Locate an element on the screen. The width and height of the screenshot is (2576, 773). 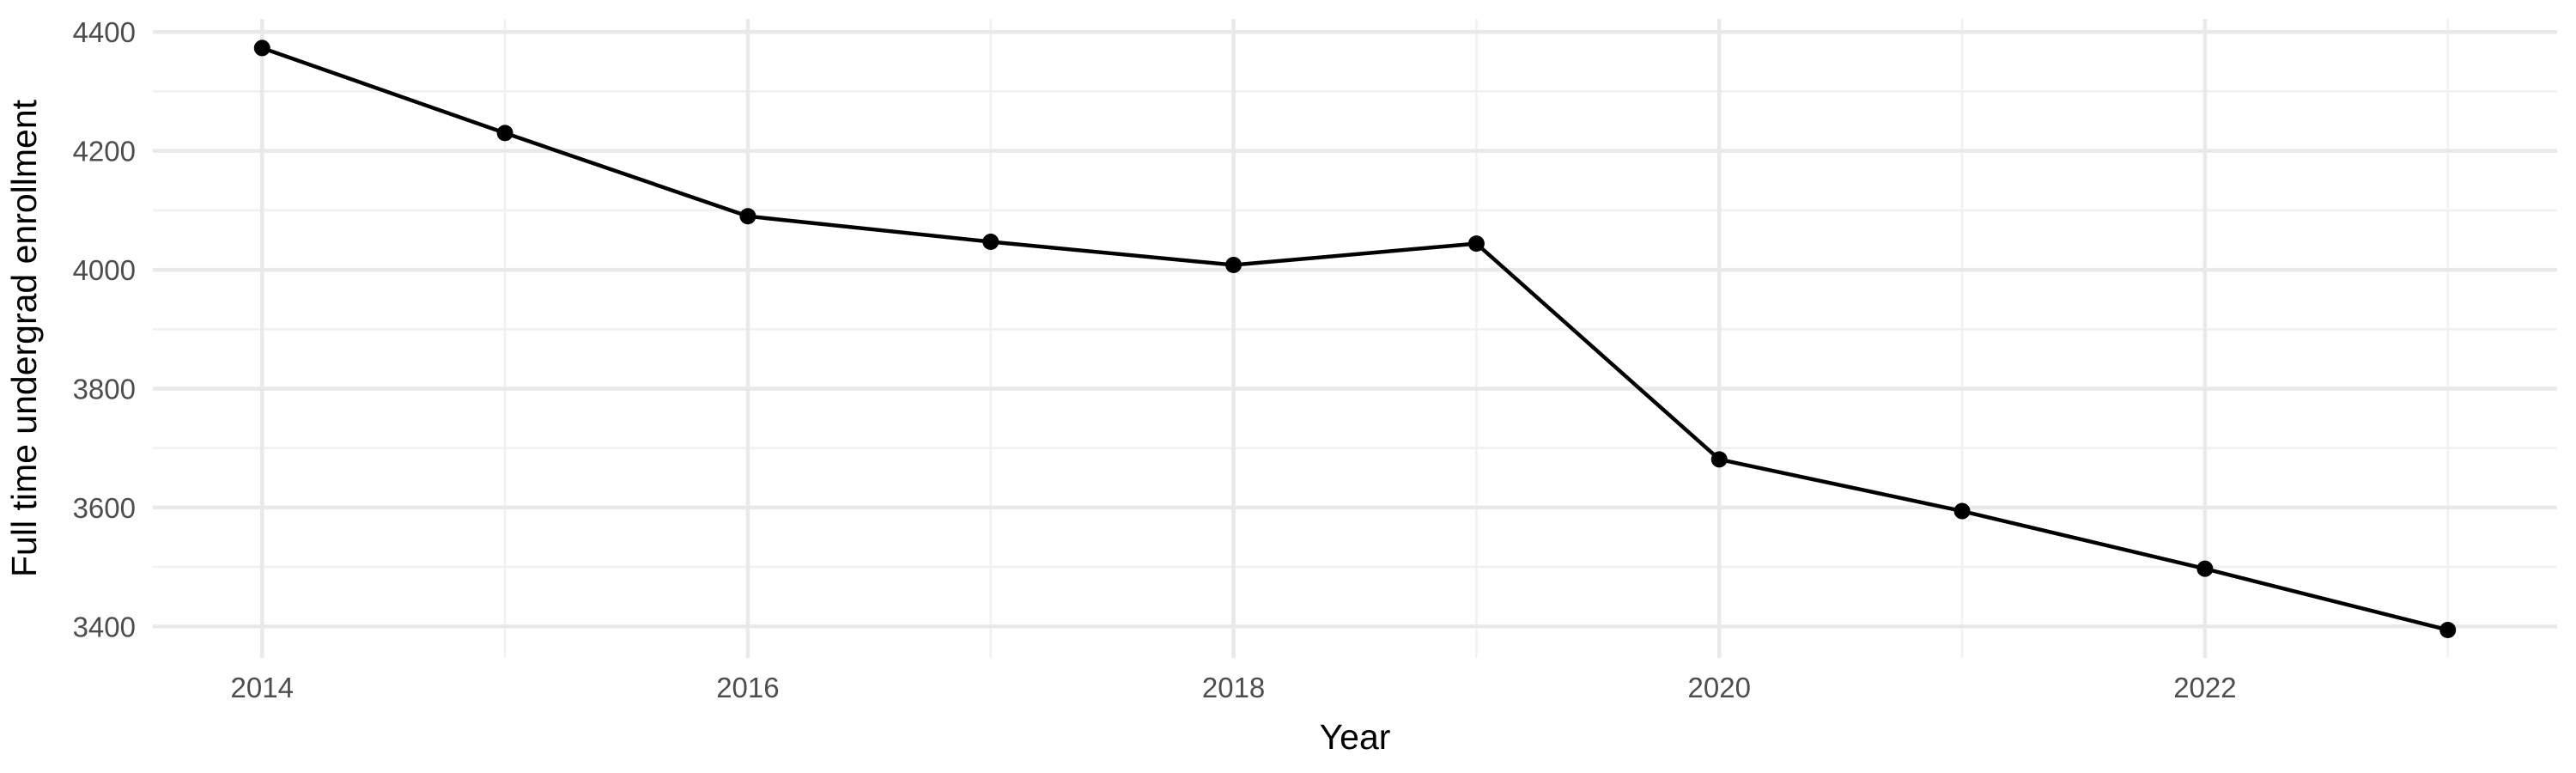
y-tick-label: 4000 is located at coordinates (104, 270).